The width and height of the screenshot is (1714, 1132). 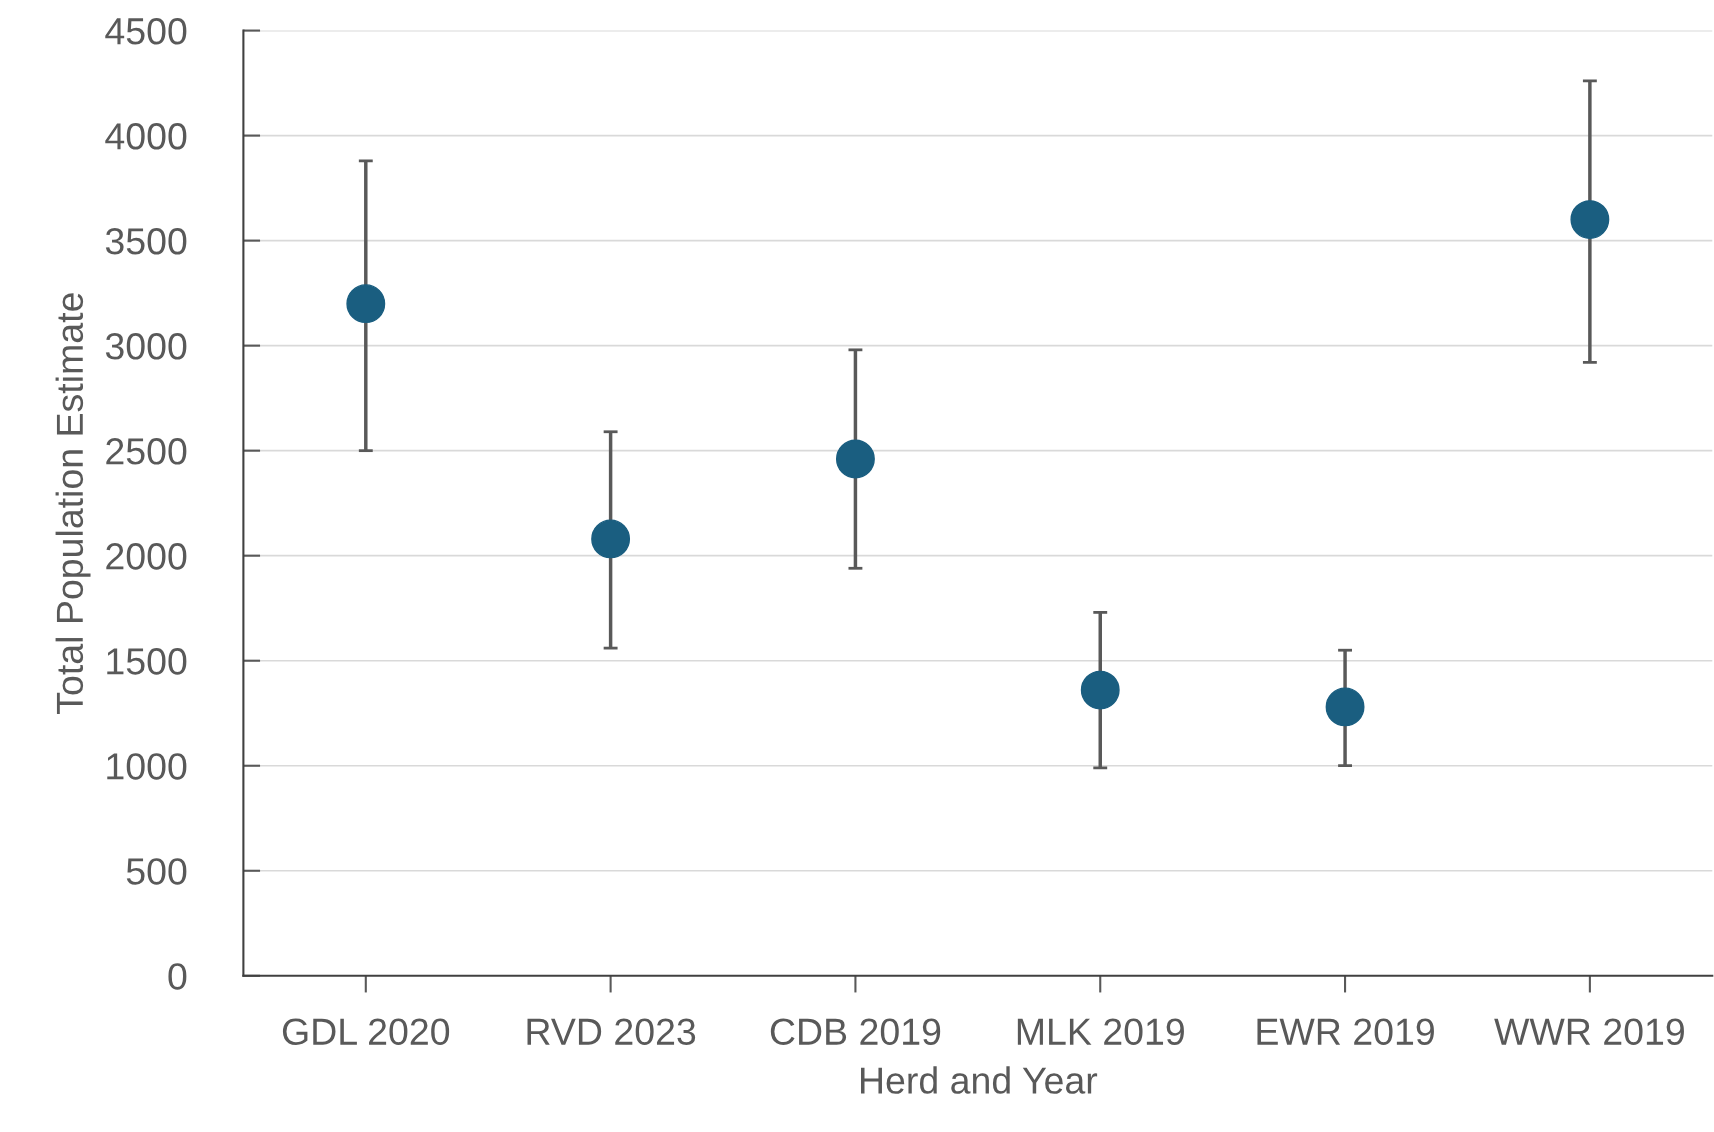 What do you see at coordinates (146, 346) in the screenshot?
I see `y-tick-label: 3000` at bounding box center [146, 346].